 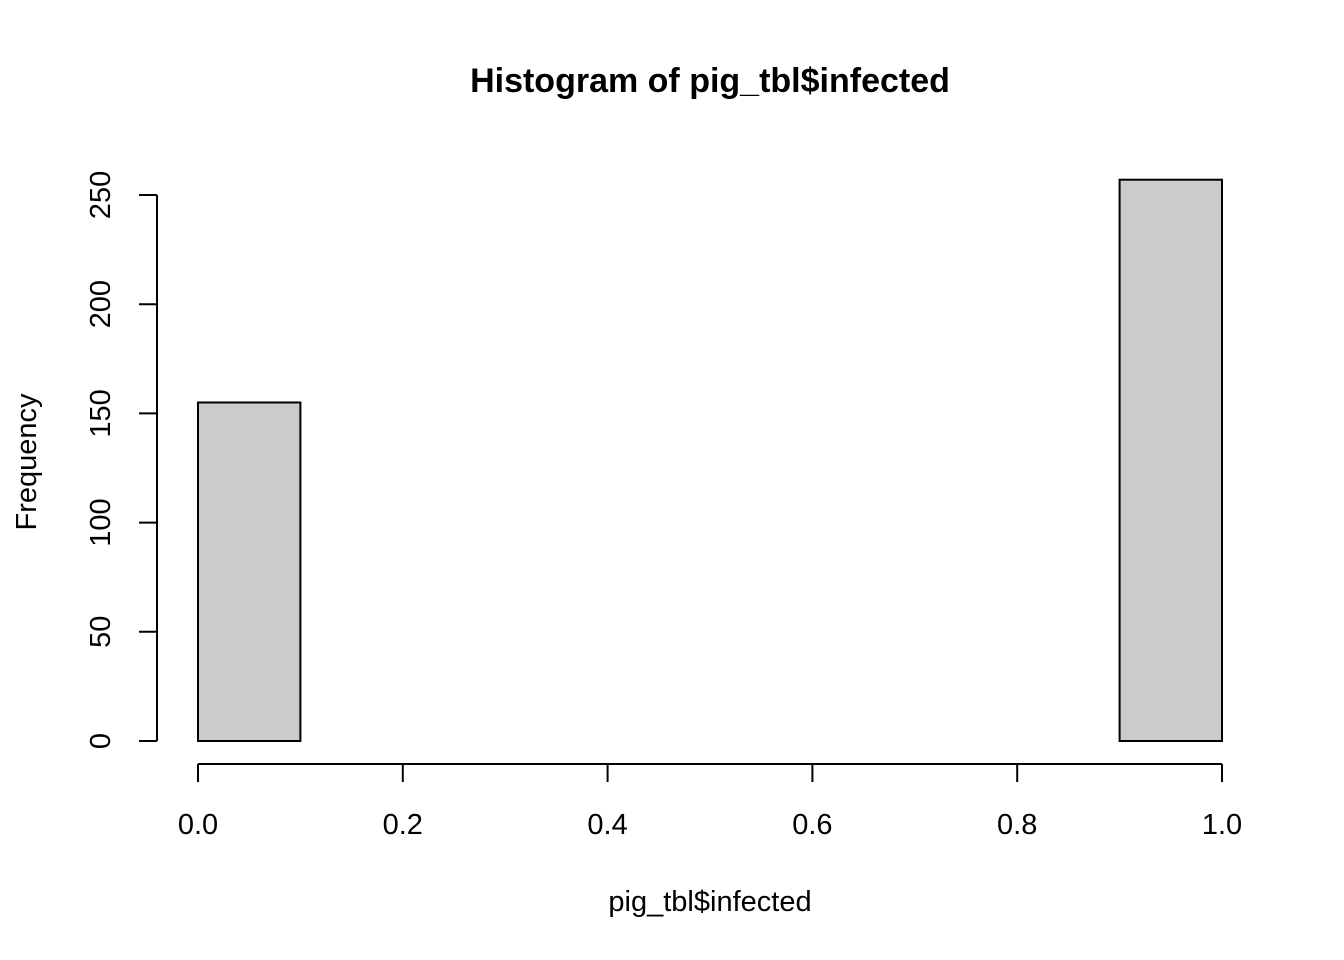 I want to click on chart-title: Histogram of pig_tbl$infected, so click(x=710, y=81).